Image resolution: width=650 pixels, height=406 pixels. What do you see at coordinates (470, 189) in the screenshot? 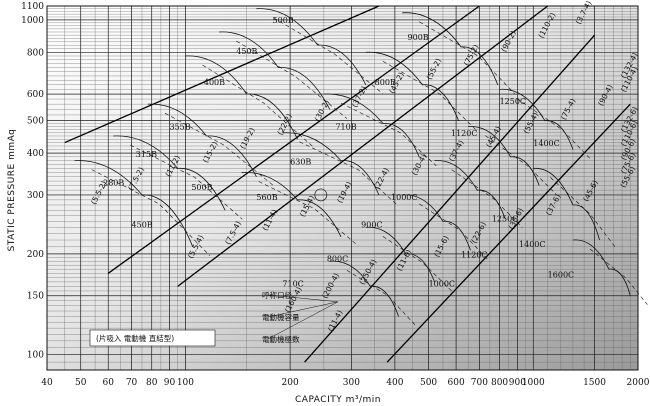
I see `fan-curve-1000C` at bounding box center [470, 189].